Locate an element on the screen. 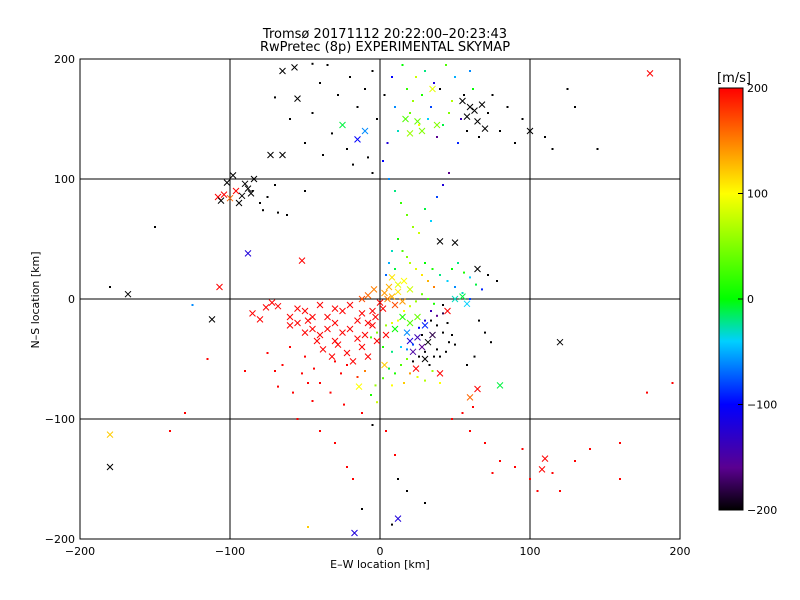  y-tick-label: 100 is located at coordinates (64, 179).